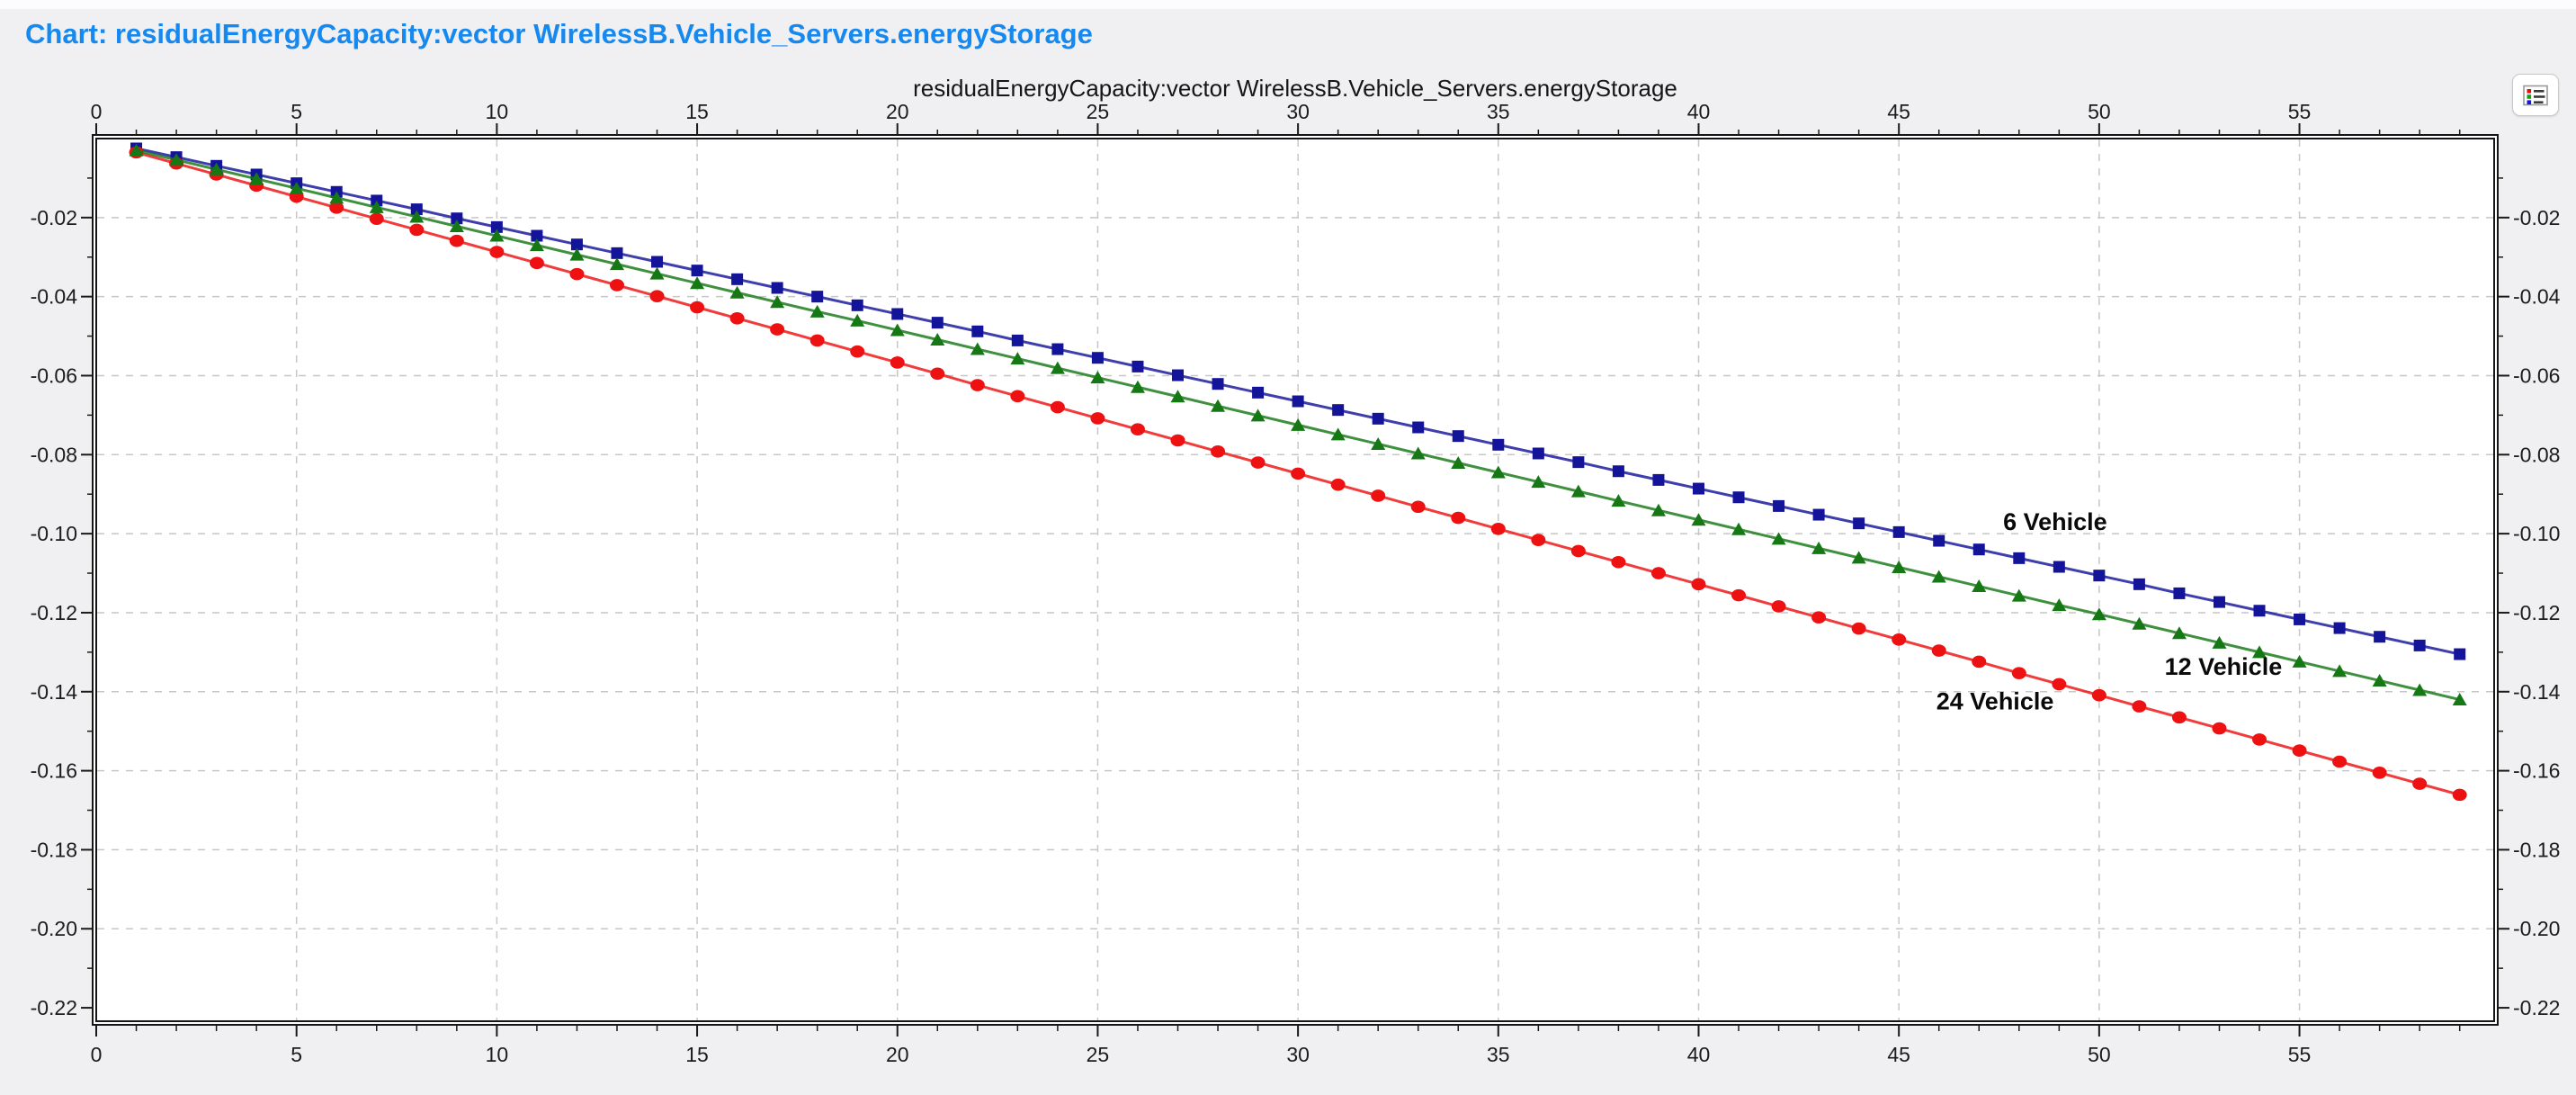  Describe the element at coordinates (296, 1054) in the screenshot. I see `x-tick-label-bottom: 5` at that location.